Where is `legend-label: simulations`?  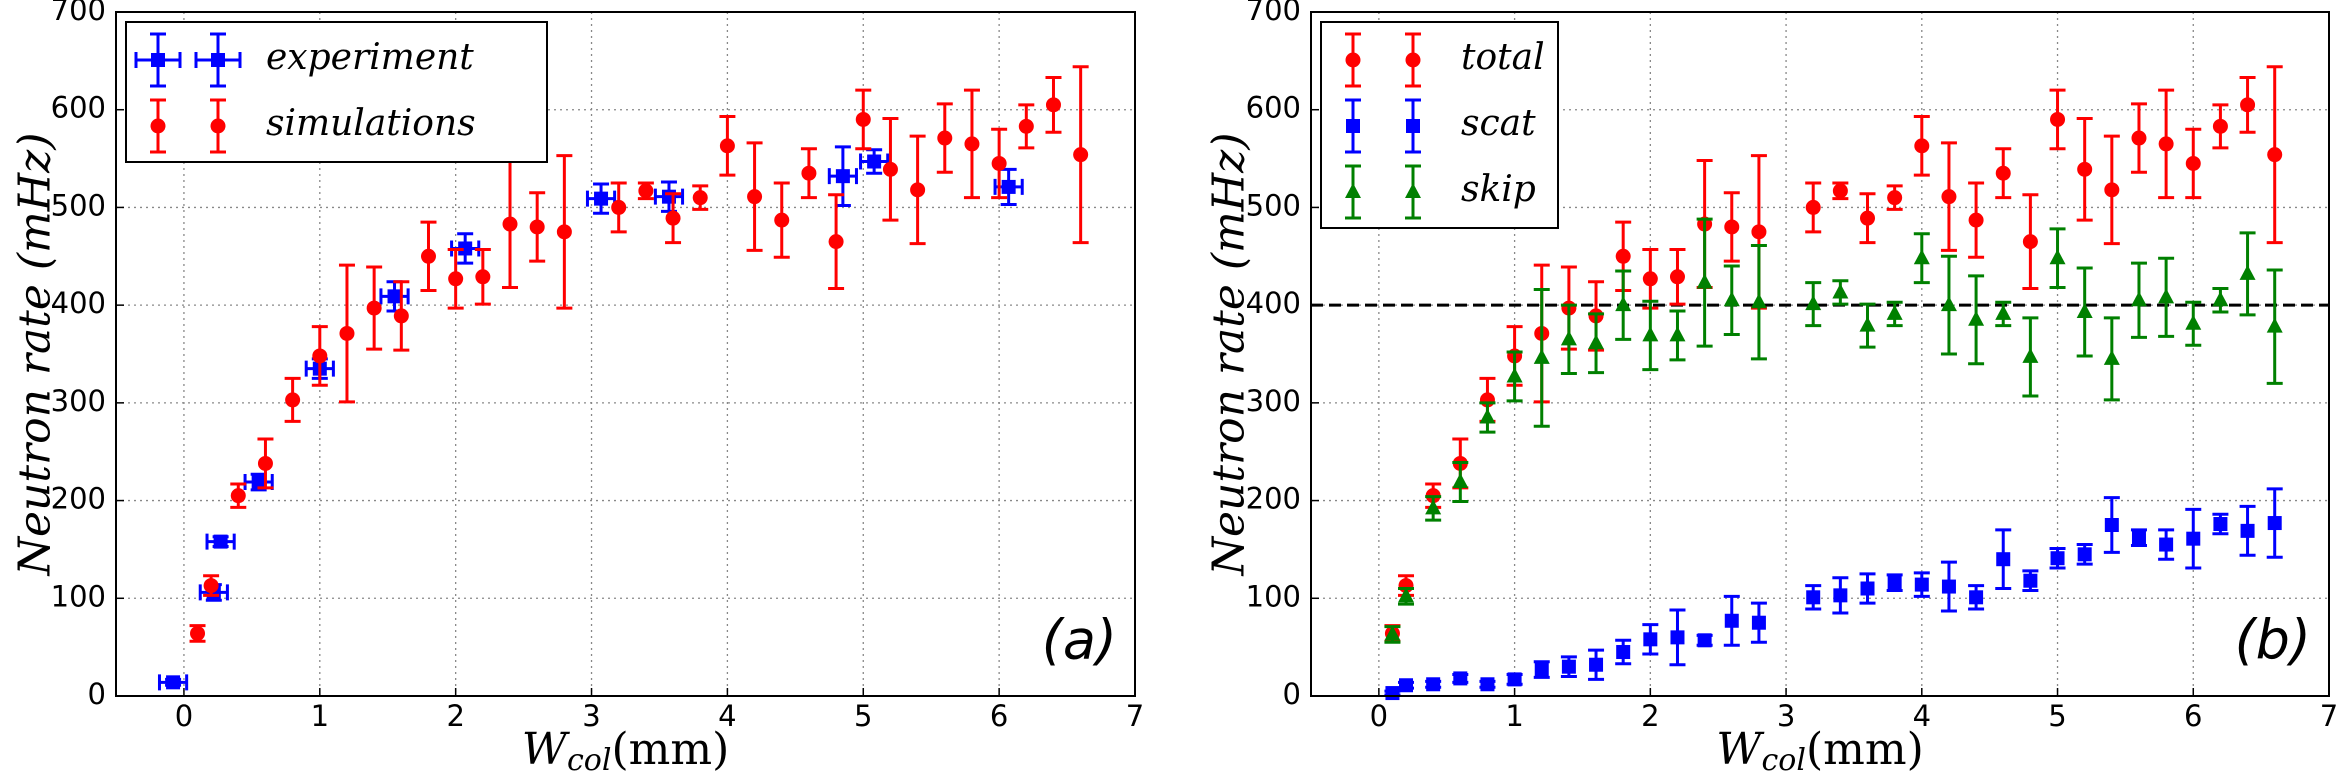 legend-label: simulations is located at coordinates (371, 123).